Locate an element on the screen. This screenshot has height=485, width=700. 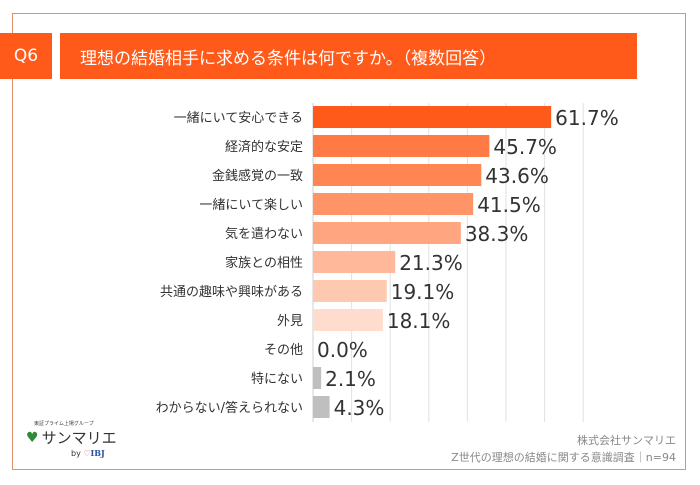
value-label: 38.3% is located at coordinates (497, 234).